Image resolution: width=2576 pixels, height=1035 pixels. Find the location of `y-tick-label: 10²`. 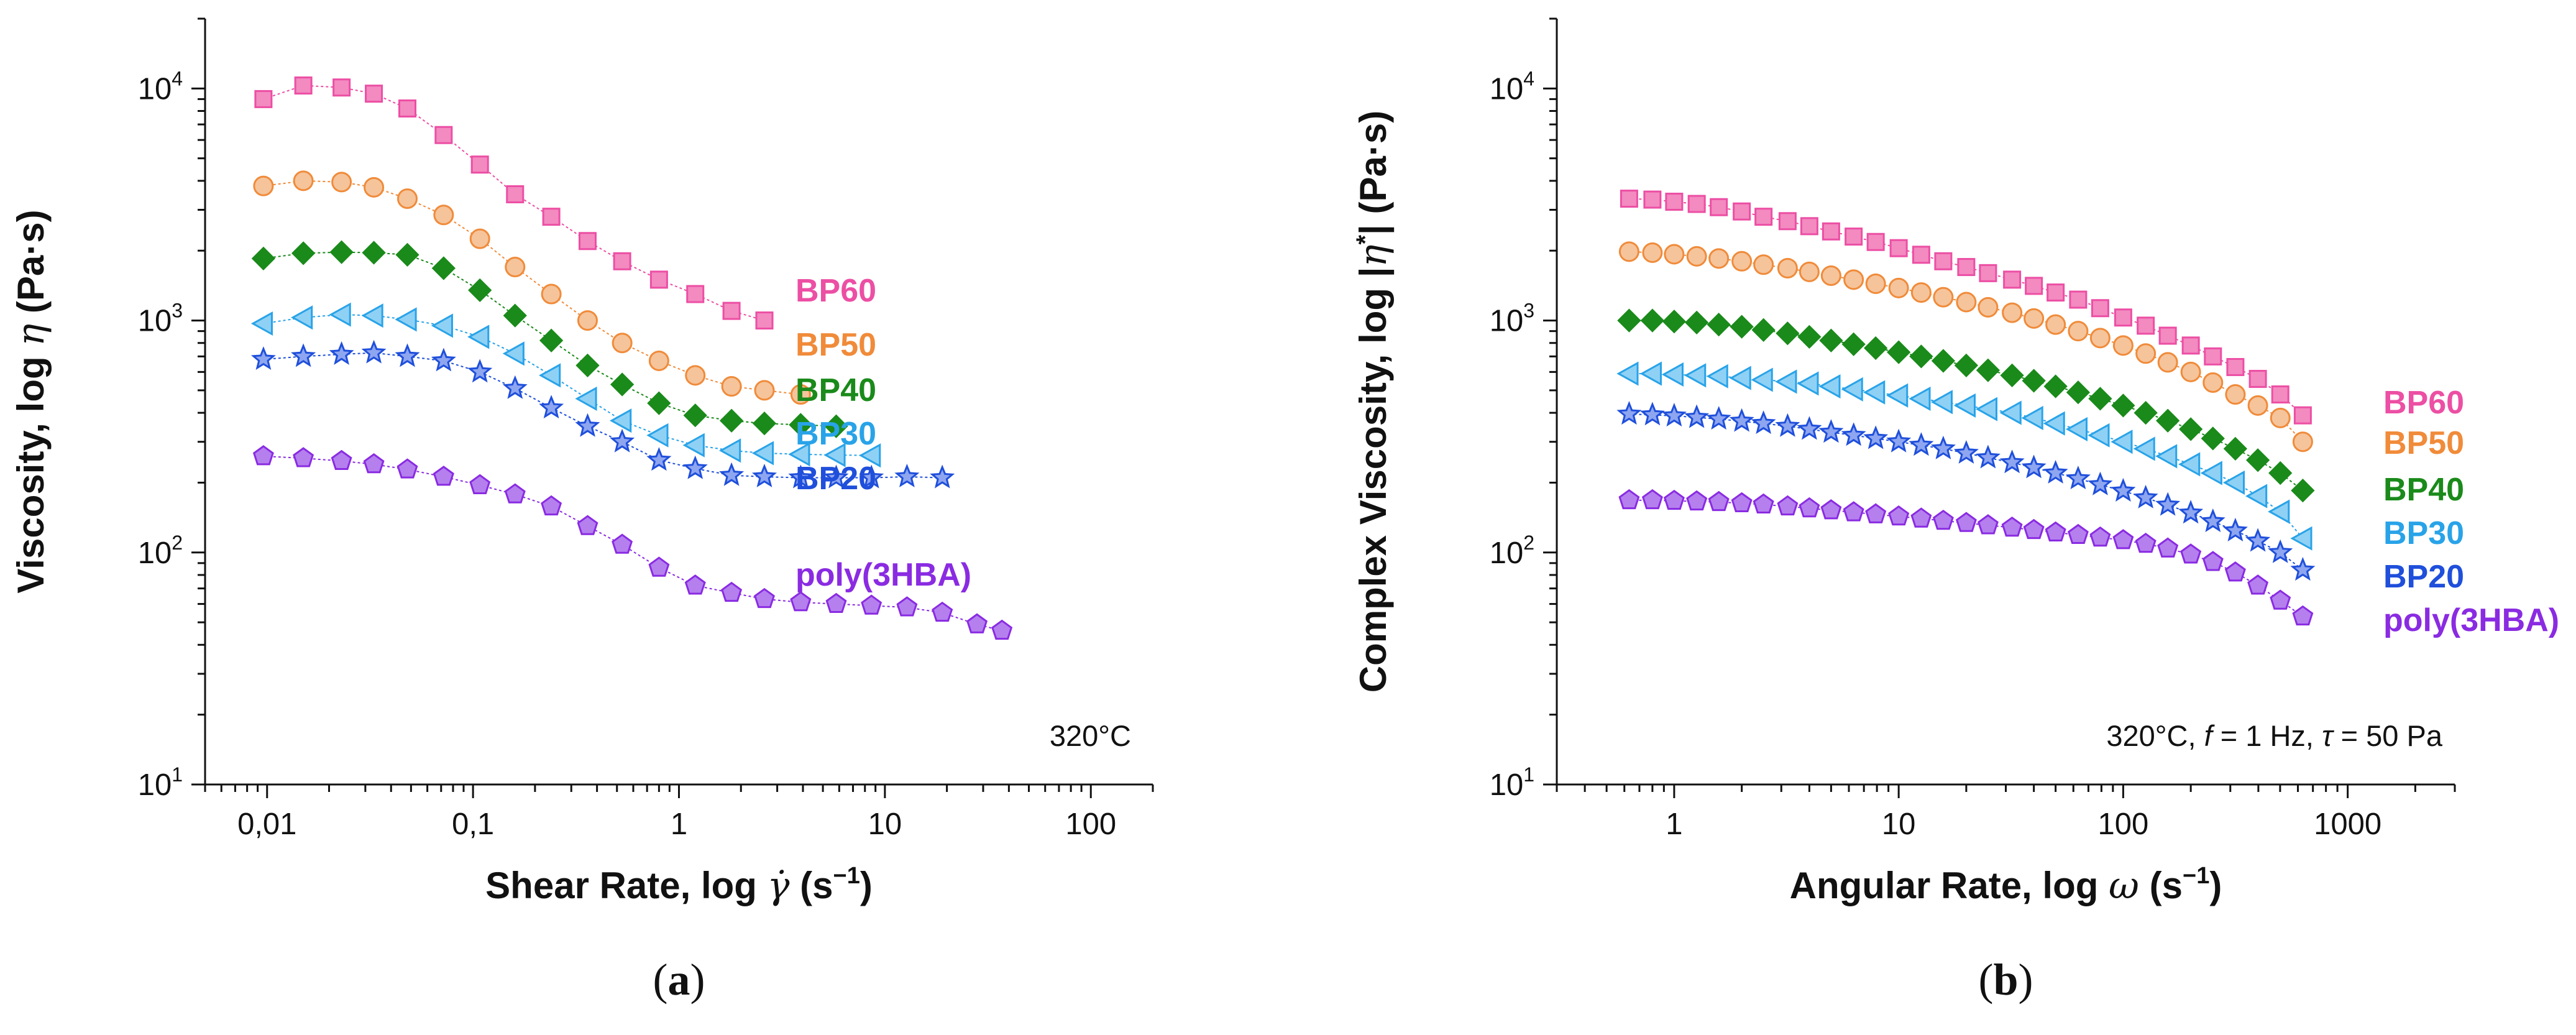

y-tick-label: 10² is located at coordinates (1512, 550).